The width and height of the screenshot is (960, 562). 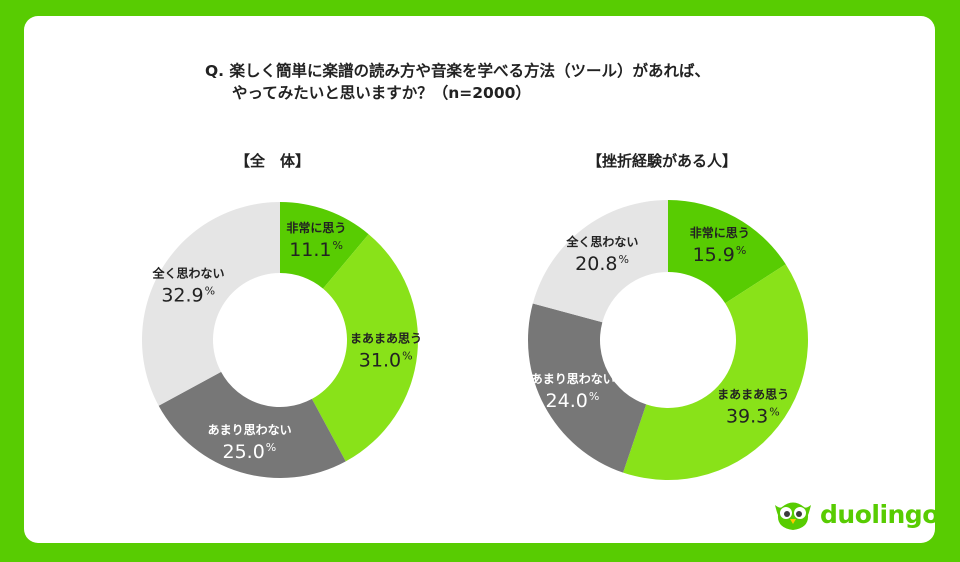 I want to click on unit-label-all-not-at-all: %, so click(x=210, y=290).